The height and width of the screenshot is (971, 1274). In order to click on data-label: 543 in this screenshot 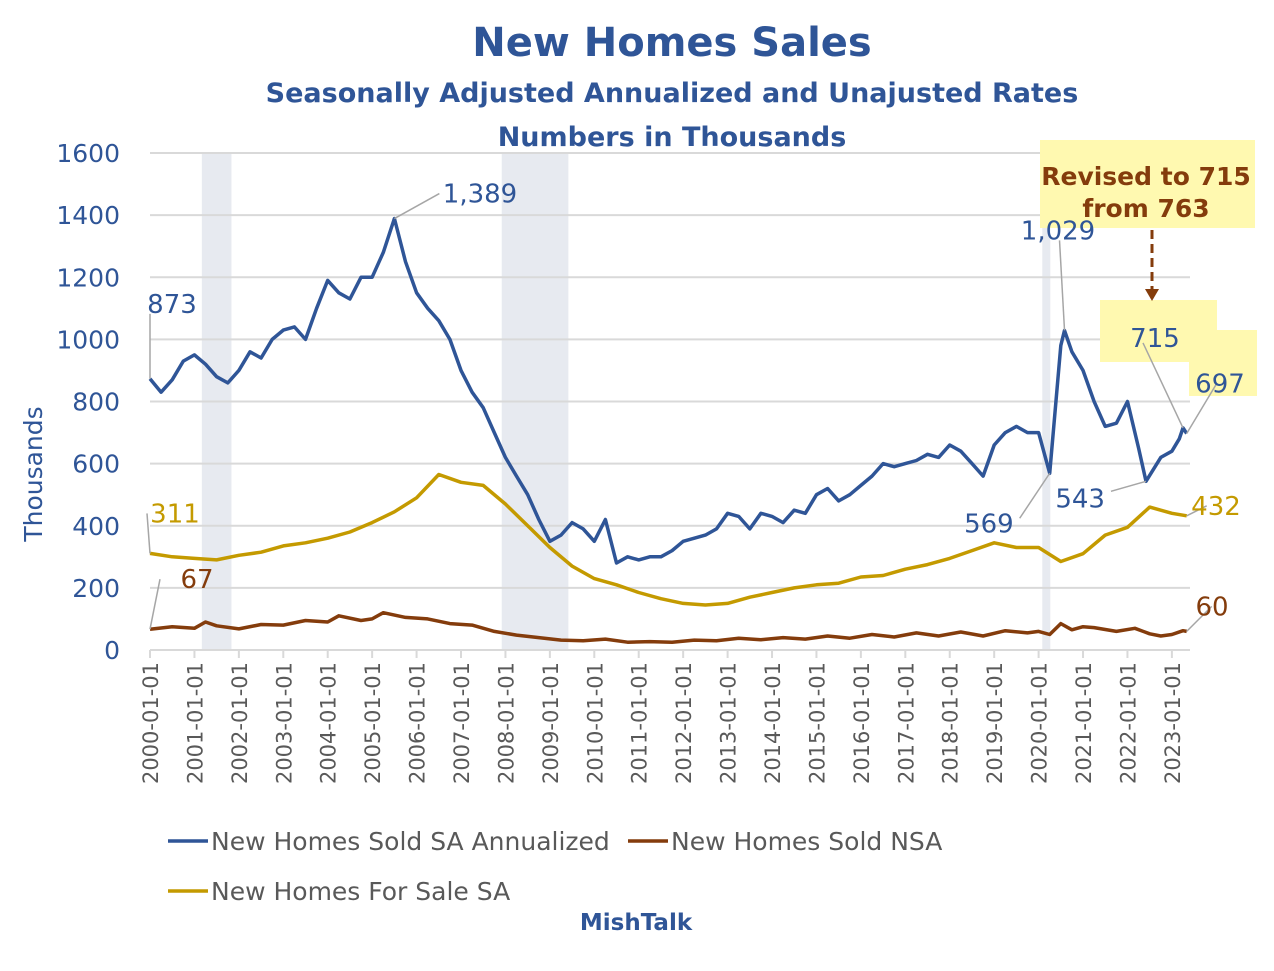, I will do `click(1080, 499)`.